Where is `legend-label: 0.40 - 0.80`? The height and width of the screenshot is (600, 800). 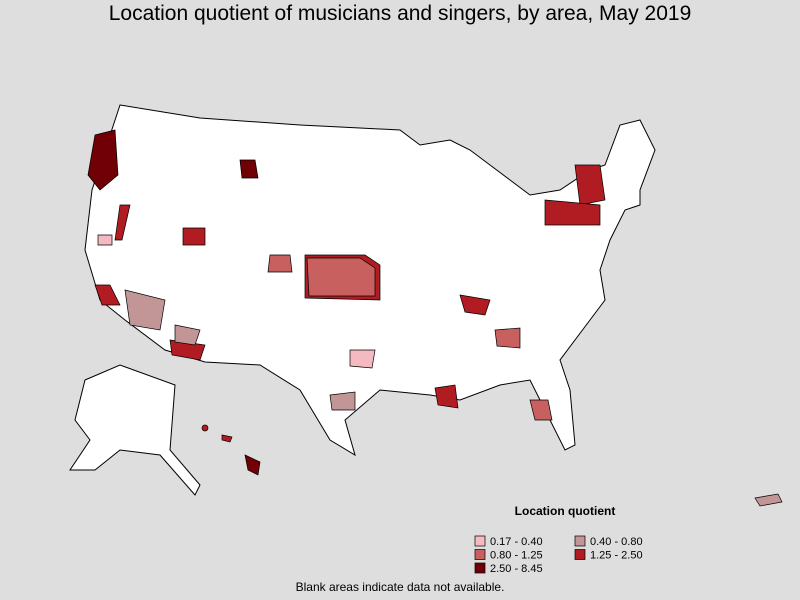 legend-label: 0.40 - 0.80 is located at coordinates (616, 542).